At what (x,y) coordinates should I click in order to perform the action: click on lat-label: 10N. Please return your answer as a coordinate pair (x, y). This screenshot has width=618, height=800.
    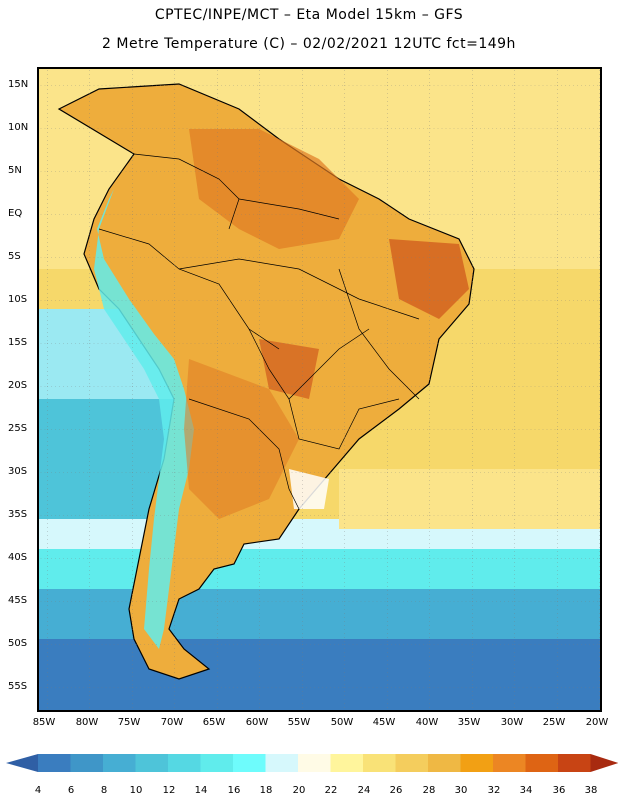
    Looking at the image, I should click on (18, 127).